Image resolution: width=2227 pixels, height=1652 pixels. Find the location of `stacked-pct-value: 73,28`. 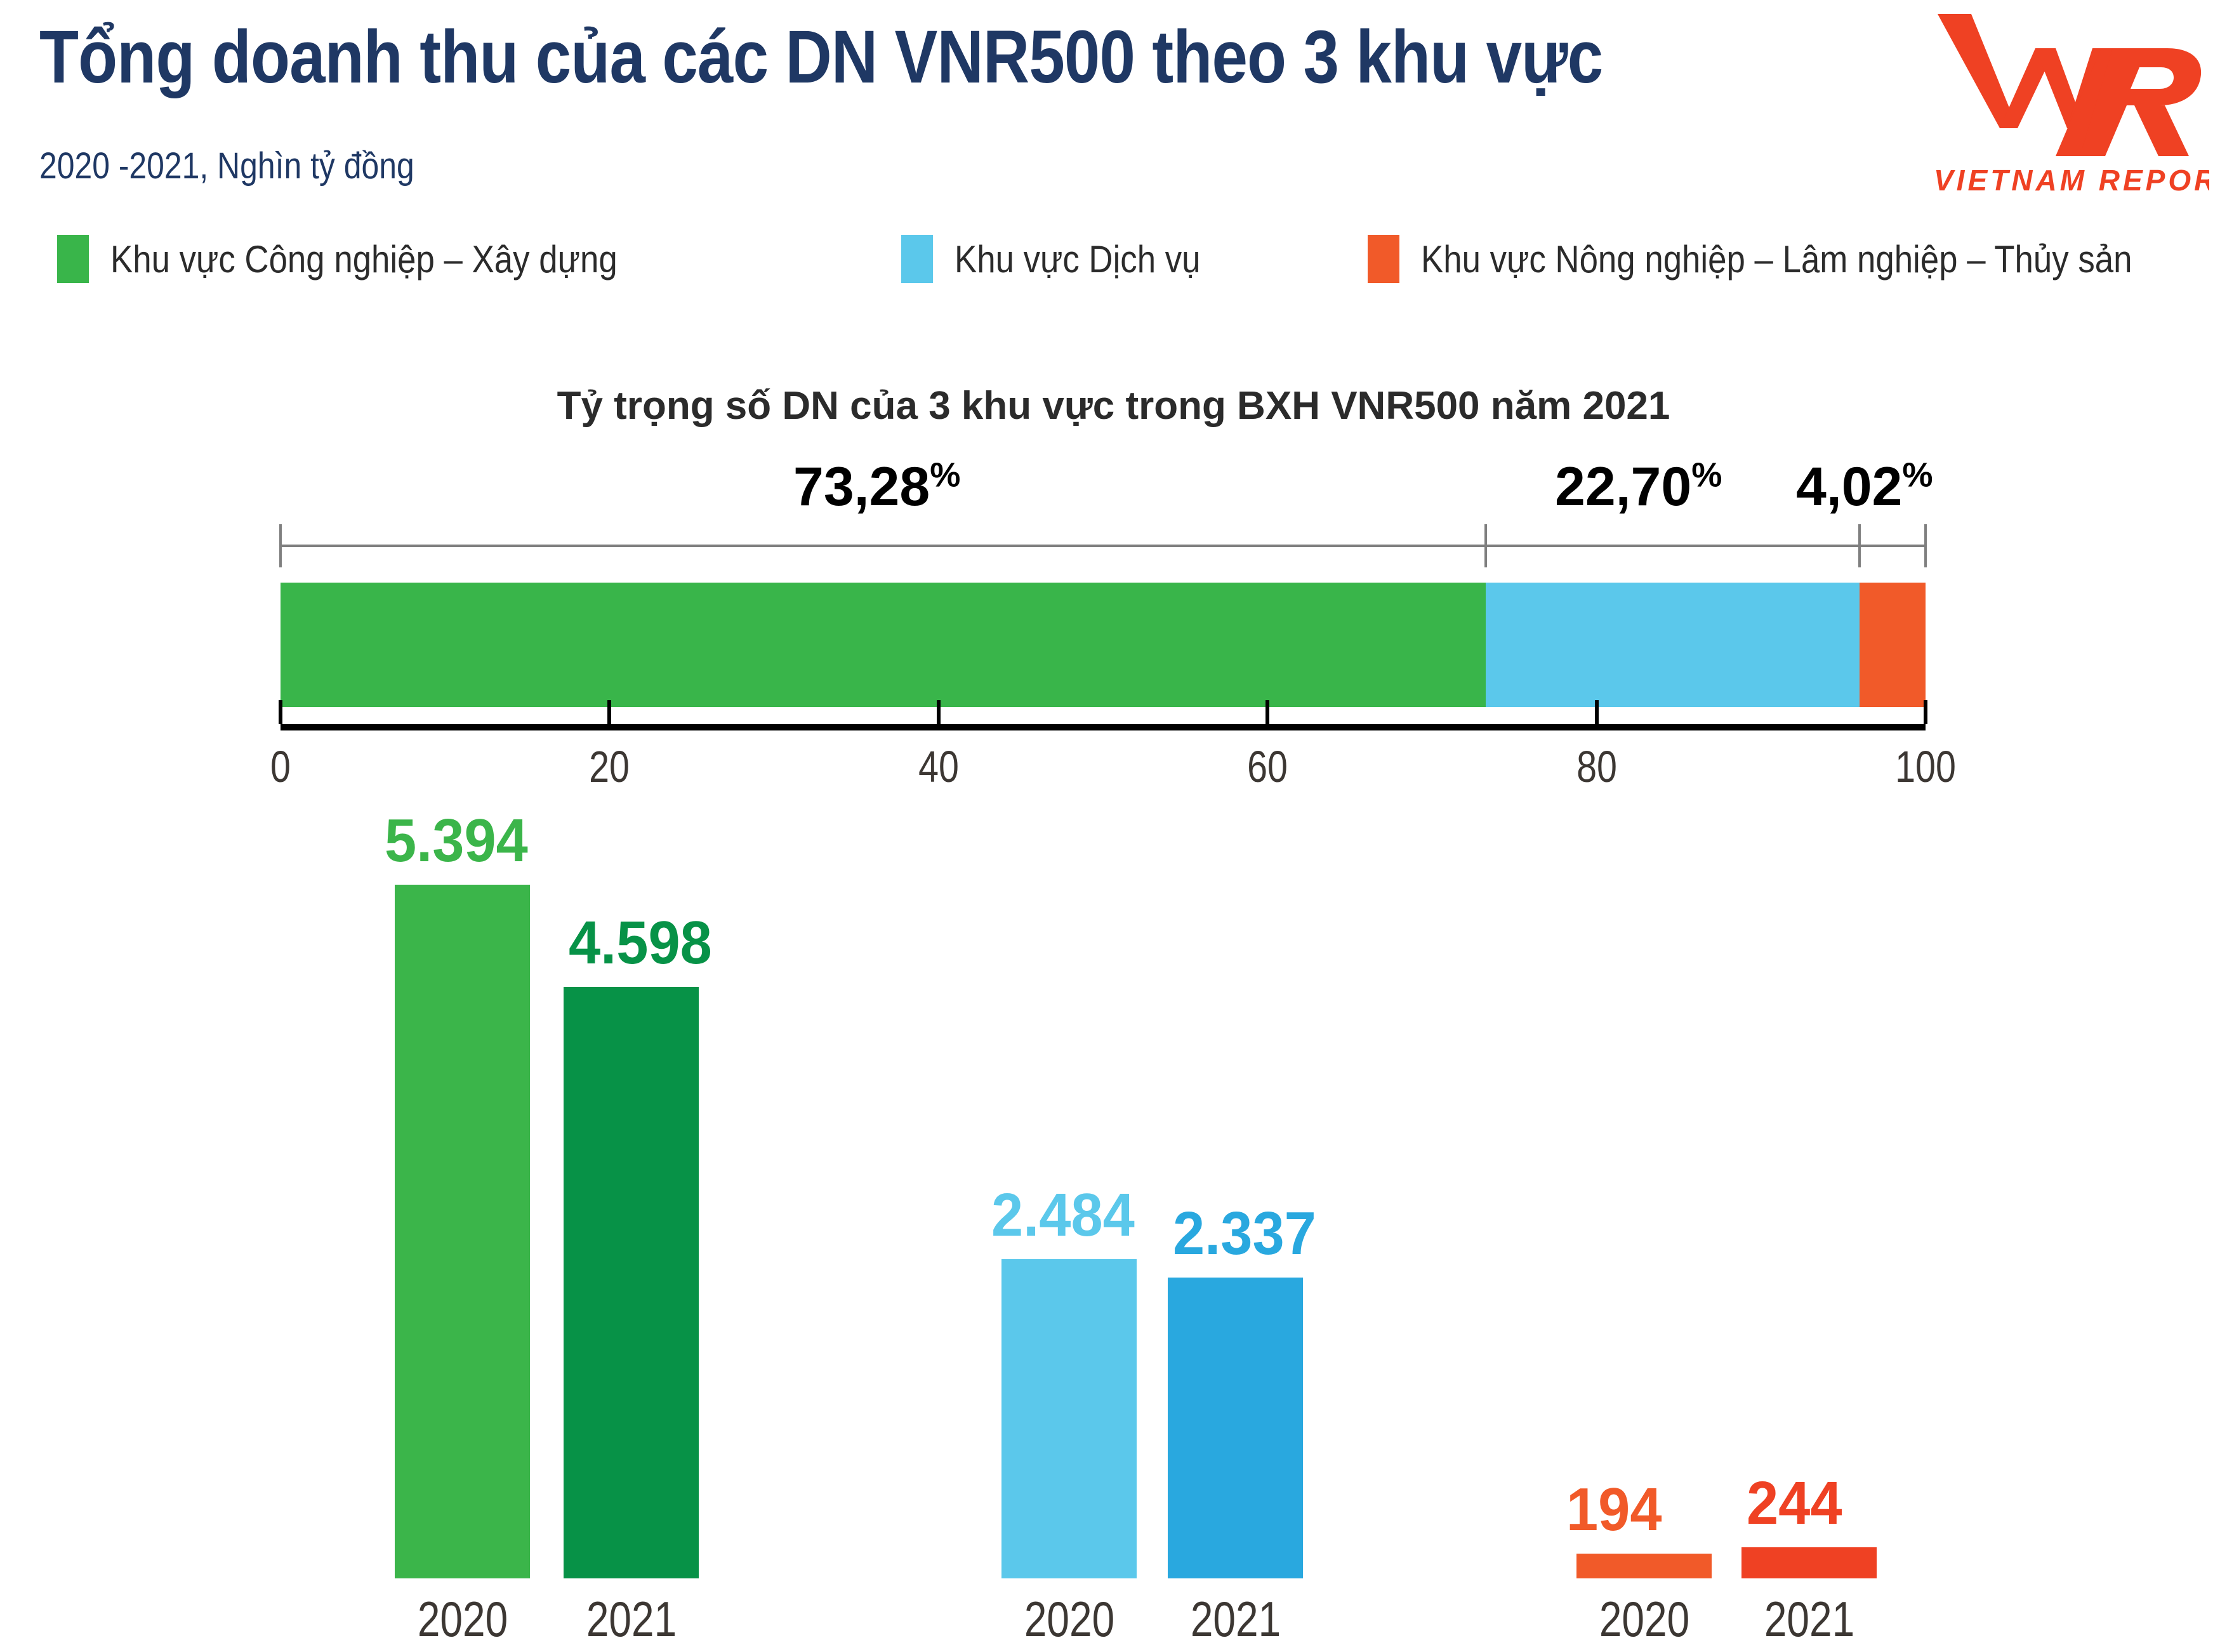

stacked-pct-value: 73,28 is located at coordinates (861, 486).